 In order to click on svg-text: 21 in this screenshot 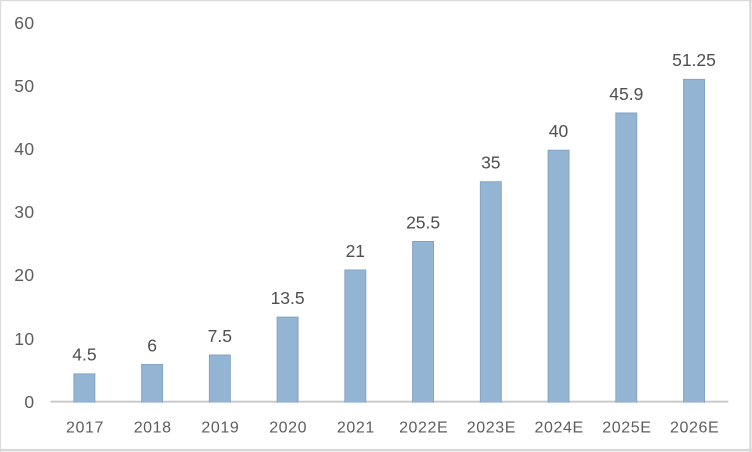, I will do `click(355, 251)`.